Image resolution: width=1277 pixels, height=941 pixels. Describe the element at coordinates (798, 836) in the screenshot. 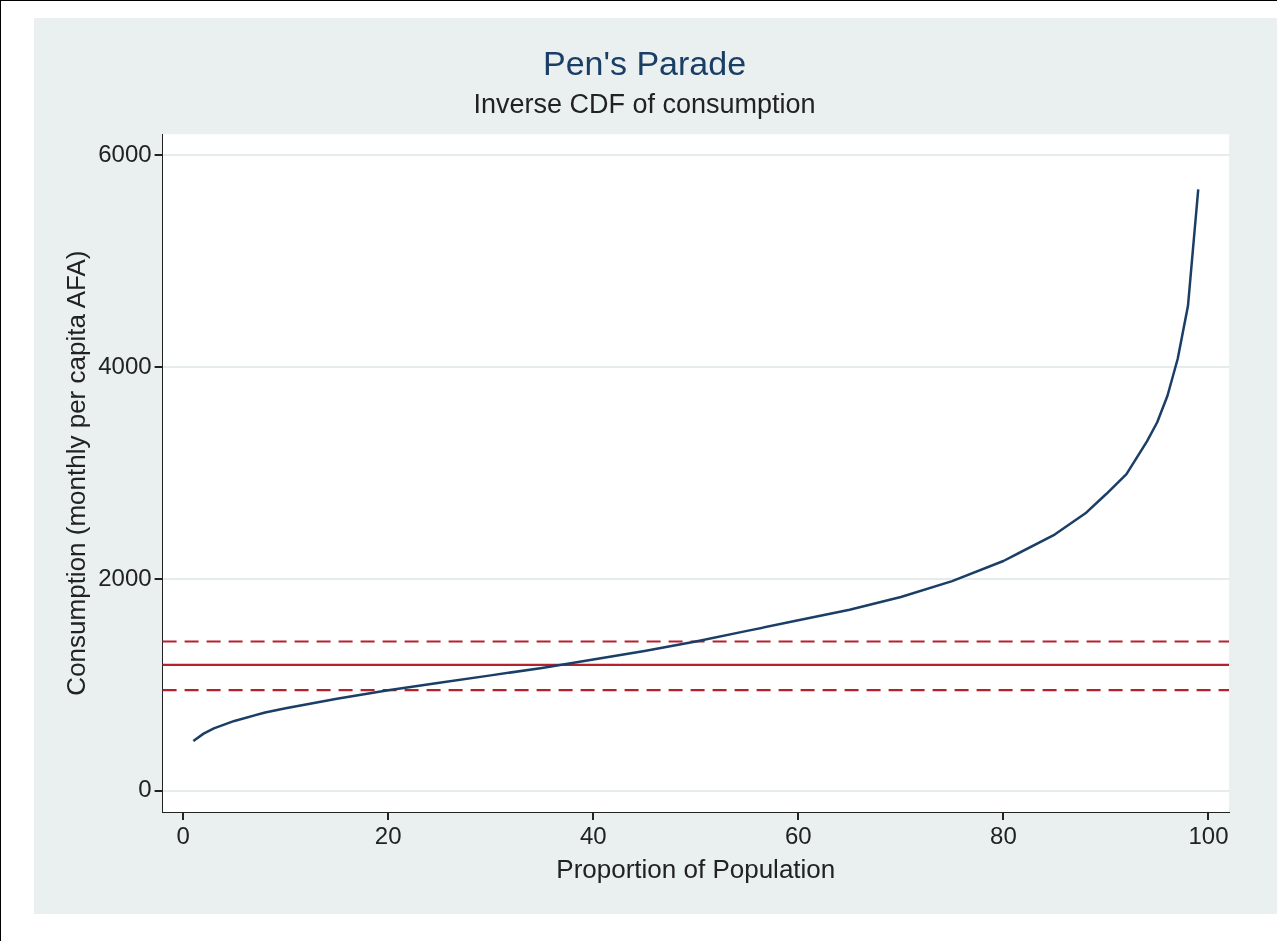

I see `x-tick-label: 60` at that location.